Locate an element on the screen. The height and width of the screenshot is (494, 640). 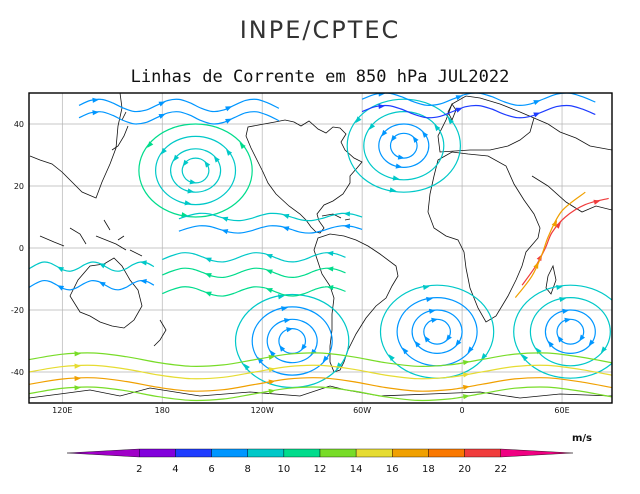
x-axis-ticks: 120E 180 120W 60W 0 60E is located at coordinates (310, 410).